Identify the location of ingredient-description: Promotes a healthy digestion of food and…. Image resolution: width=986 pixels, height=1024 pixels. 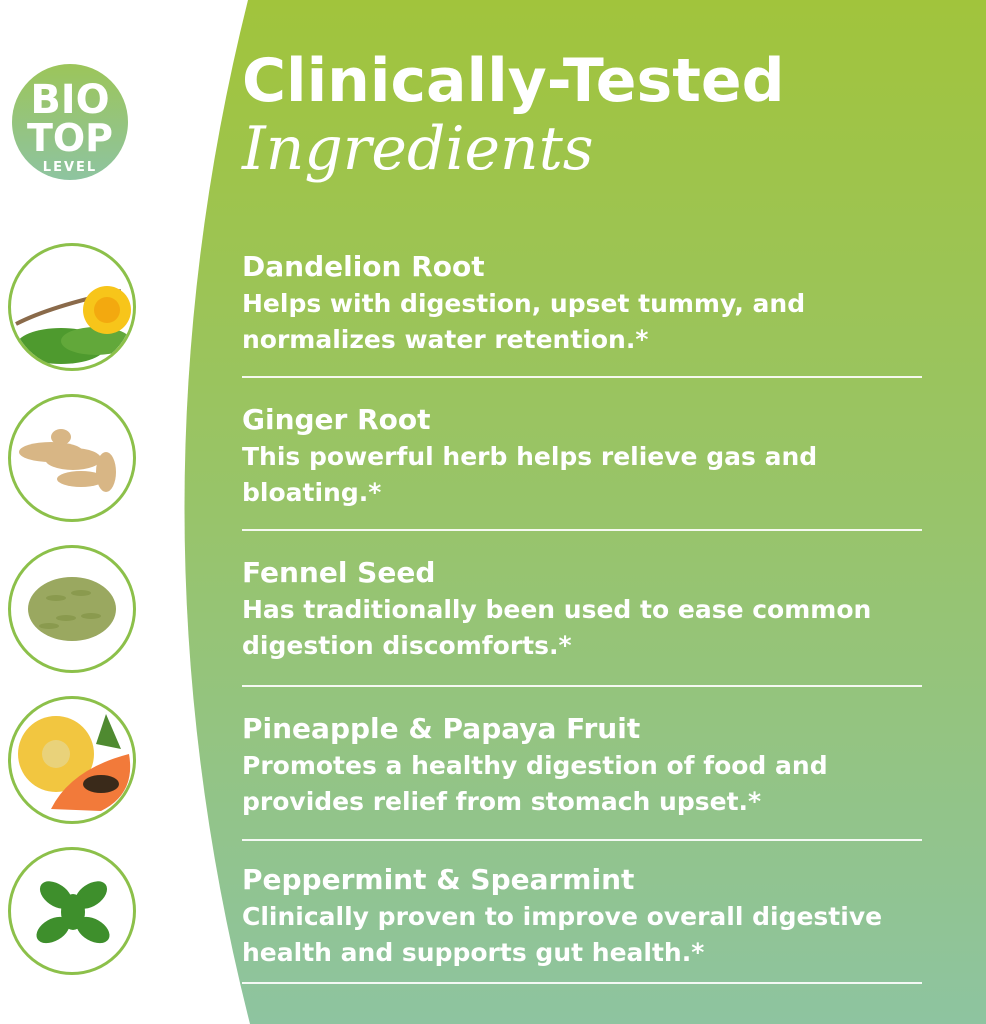
(535, 783).